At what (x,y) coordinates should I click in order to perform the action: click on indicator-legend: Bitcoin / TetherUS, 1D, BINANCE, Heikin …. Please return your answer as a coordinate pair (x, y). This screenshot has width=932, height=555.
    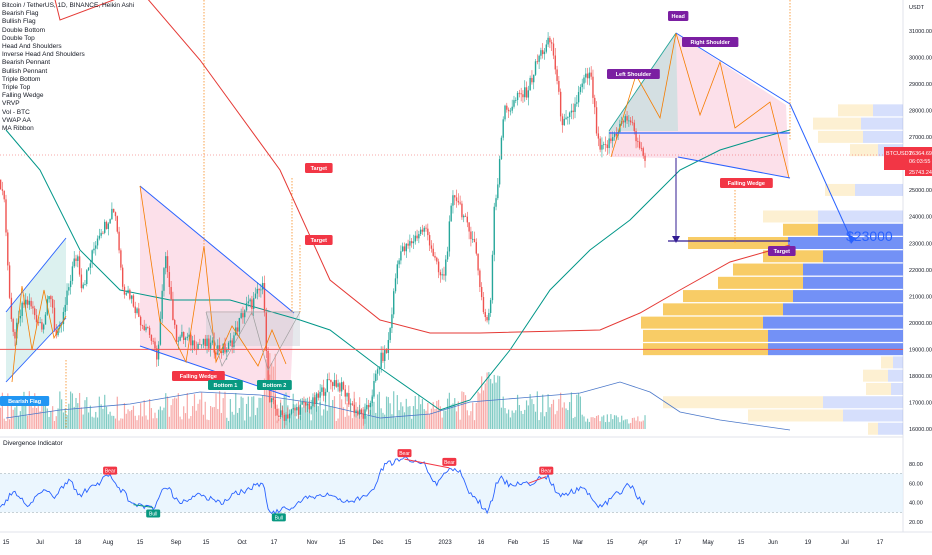
    Looking at the image, I should click on (68, 67).